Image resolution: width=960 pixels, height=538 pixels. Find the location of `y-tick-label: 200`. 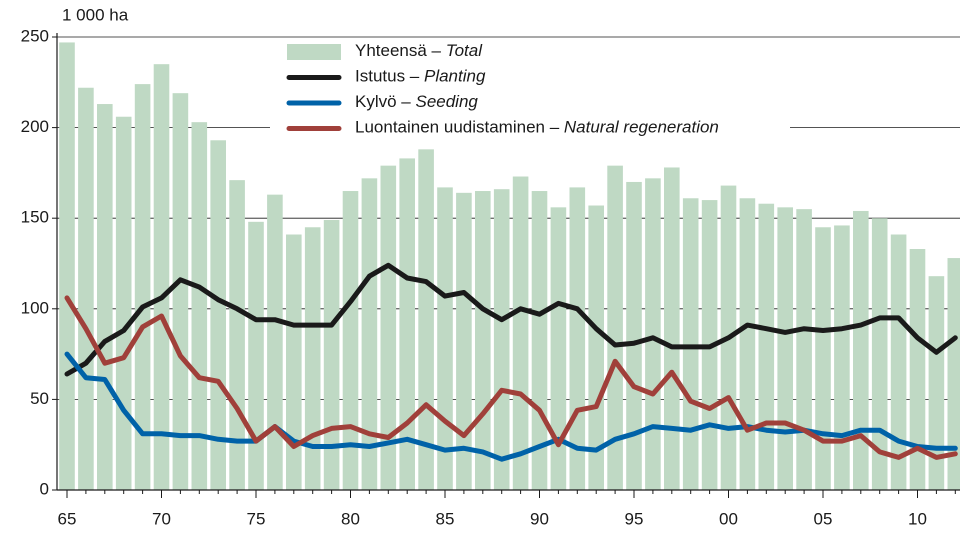

y-tick-label: 200 is located at coordinates (35, 126).